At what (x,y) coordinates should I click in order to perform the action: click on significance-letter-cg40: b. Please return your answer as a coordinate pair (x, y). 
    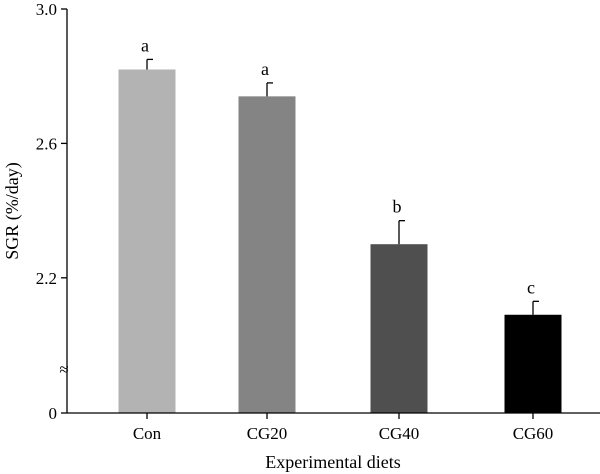
    Looking at the image, I should click on (397, 207).